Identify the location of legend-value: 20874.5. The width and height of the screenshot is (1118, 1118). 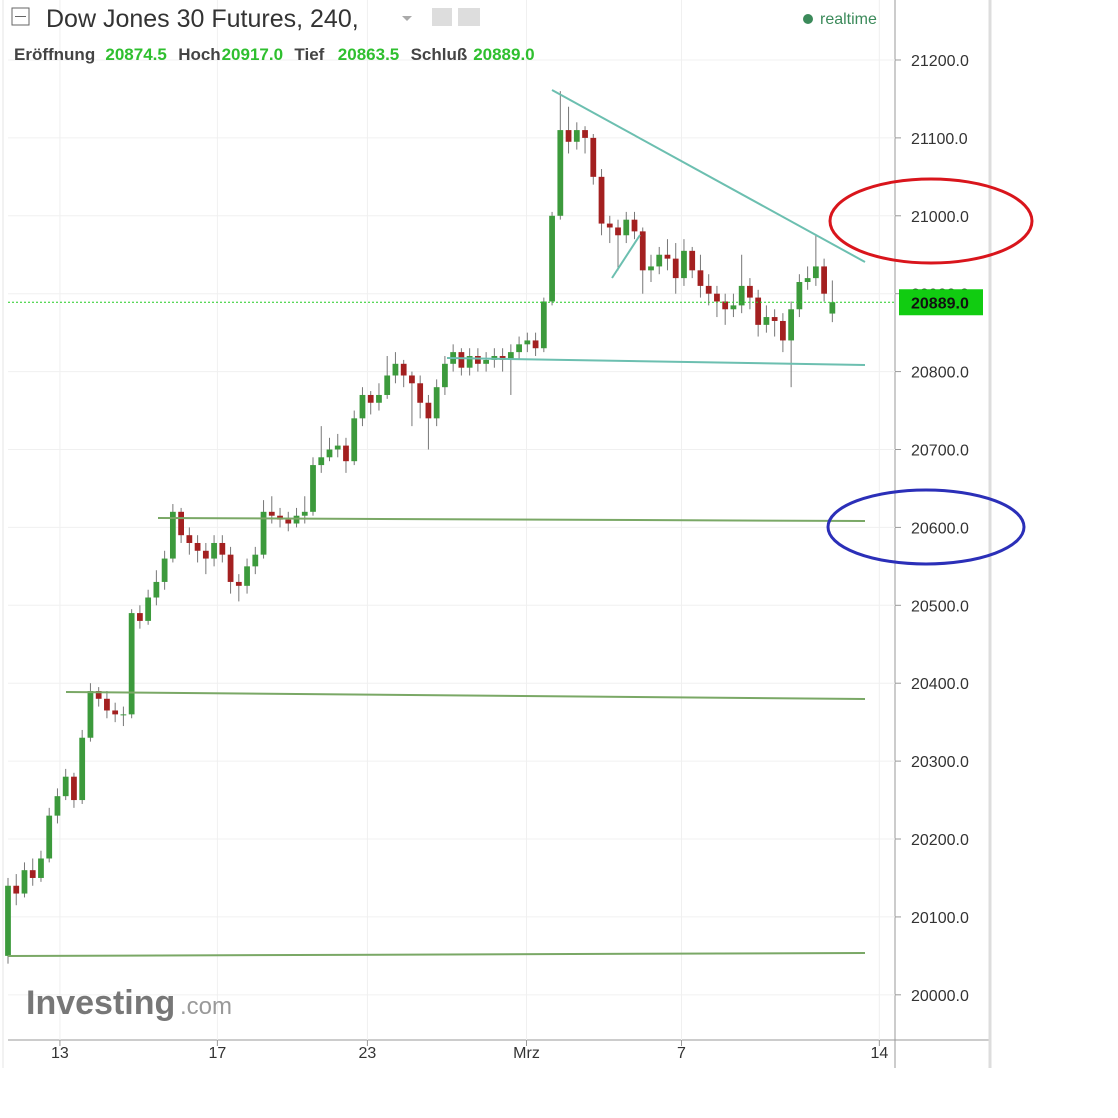
(135, 54).